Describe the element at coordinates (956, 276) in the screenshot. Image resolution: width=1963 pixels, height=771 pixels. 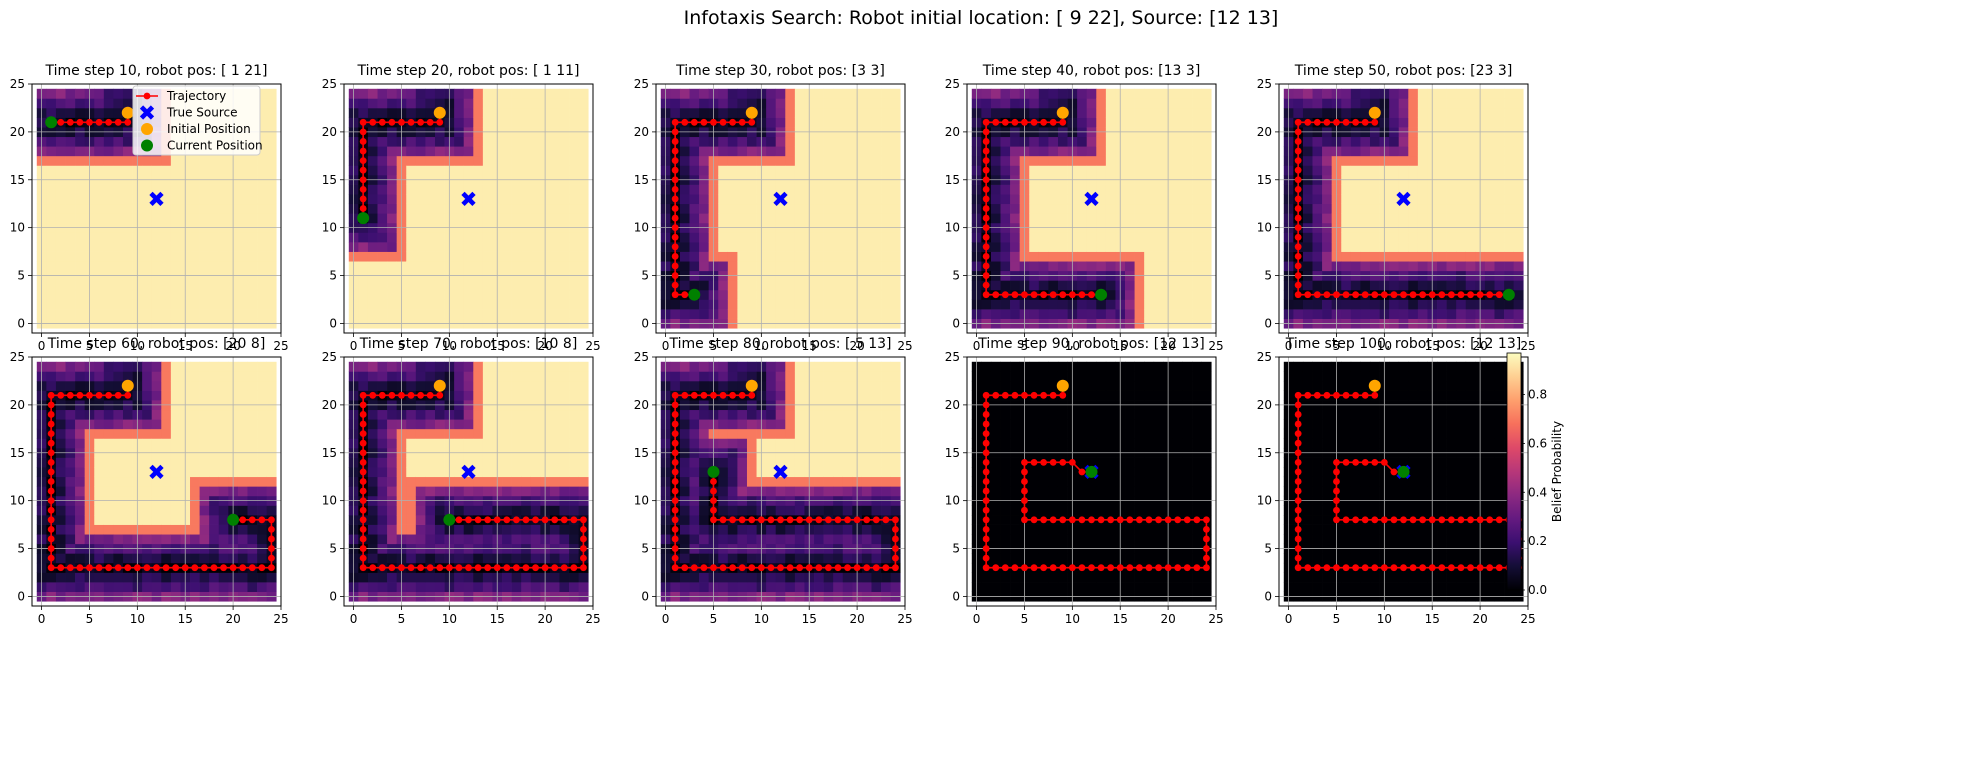
I see `y-tick-label: 5` at that location.